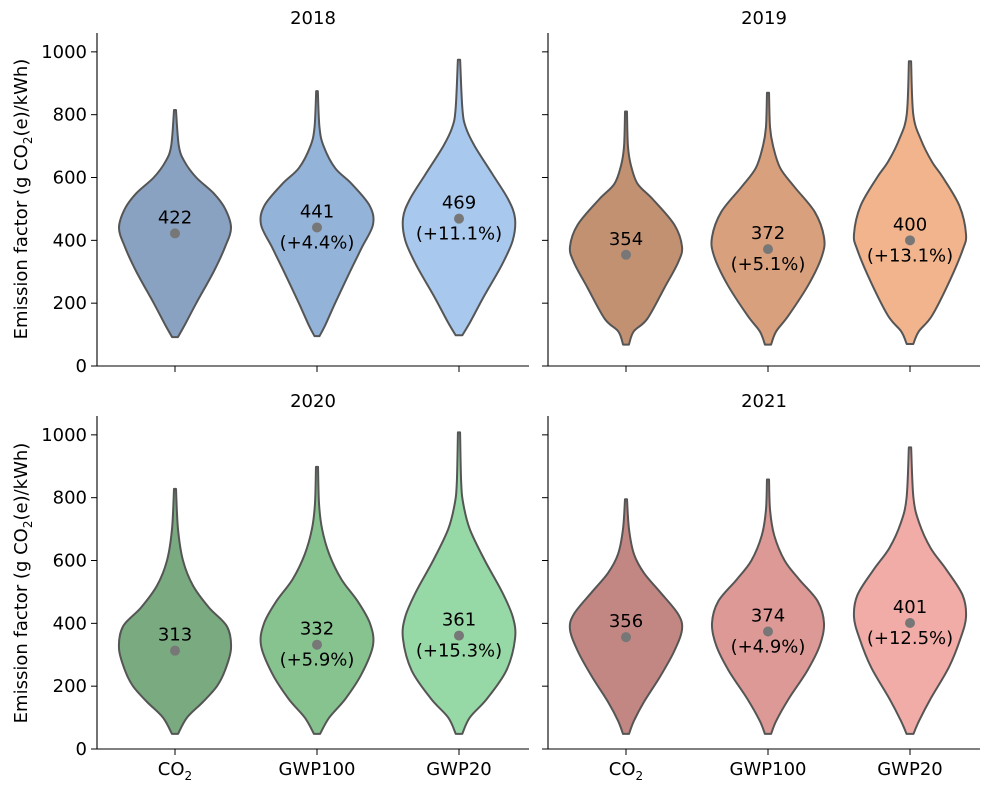 Image resolution: width=989 pixels, height=790 pixels. I want to click on median-label: 401, so click(910, 607).